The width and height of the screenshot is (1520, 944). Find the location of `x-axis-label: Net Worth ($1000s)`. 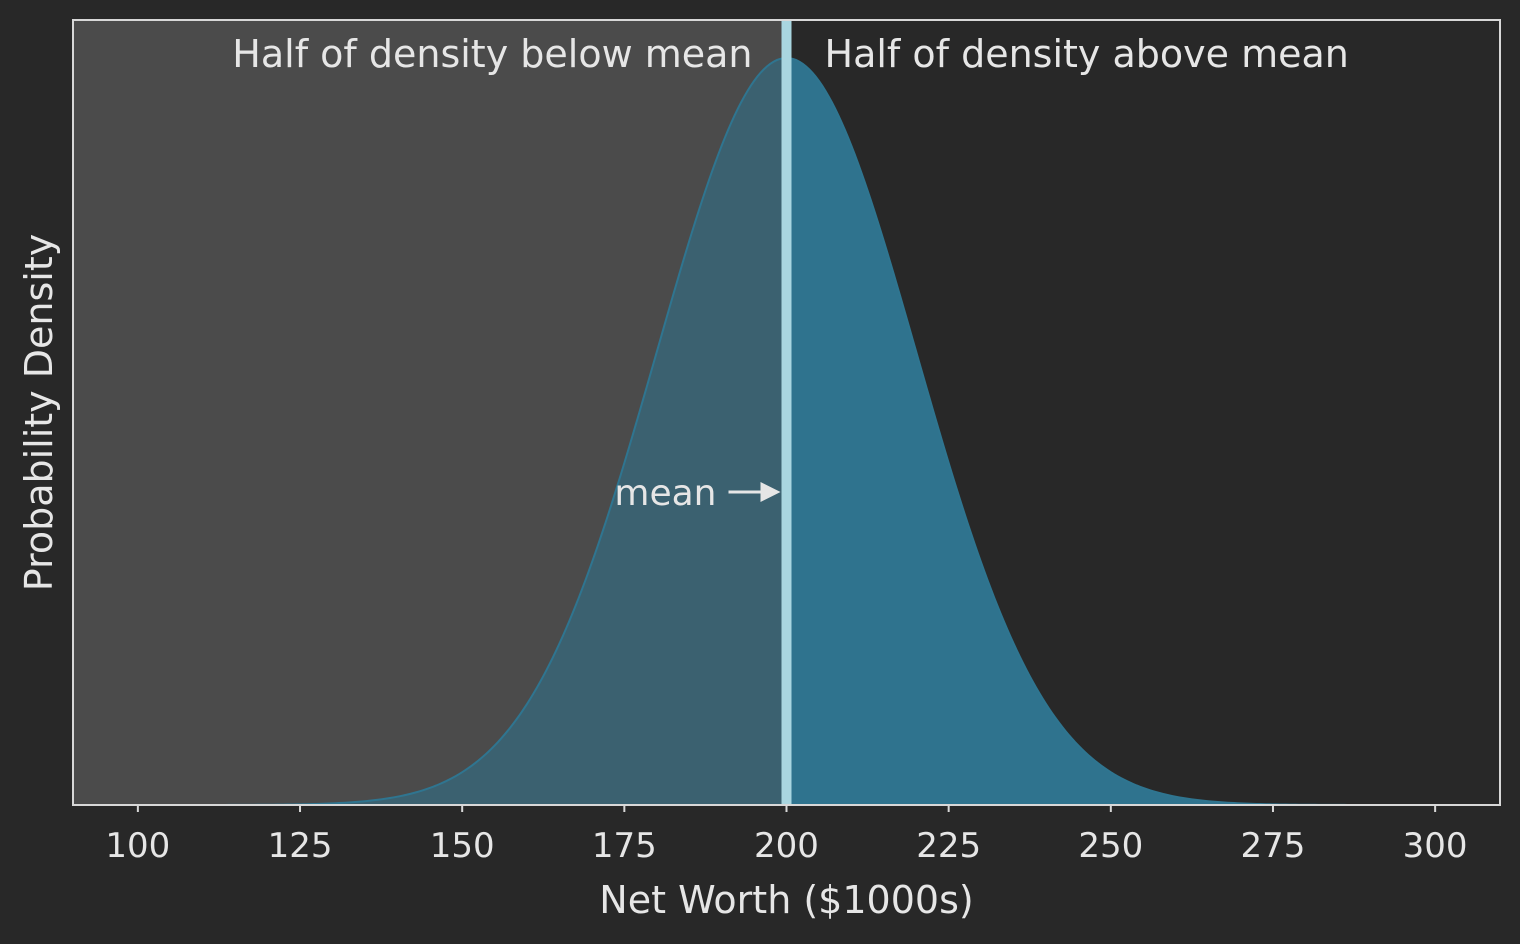

x-axis-label: Net Worth ($1000s) is located at coordinates (786, 900).